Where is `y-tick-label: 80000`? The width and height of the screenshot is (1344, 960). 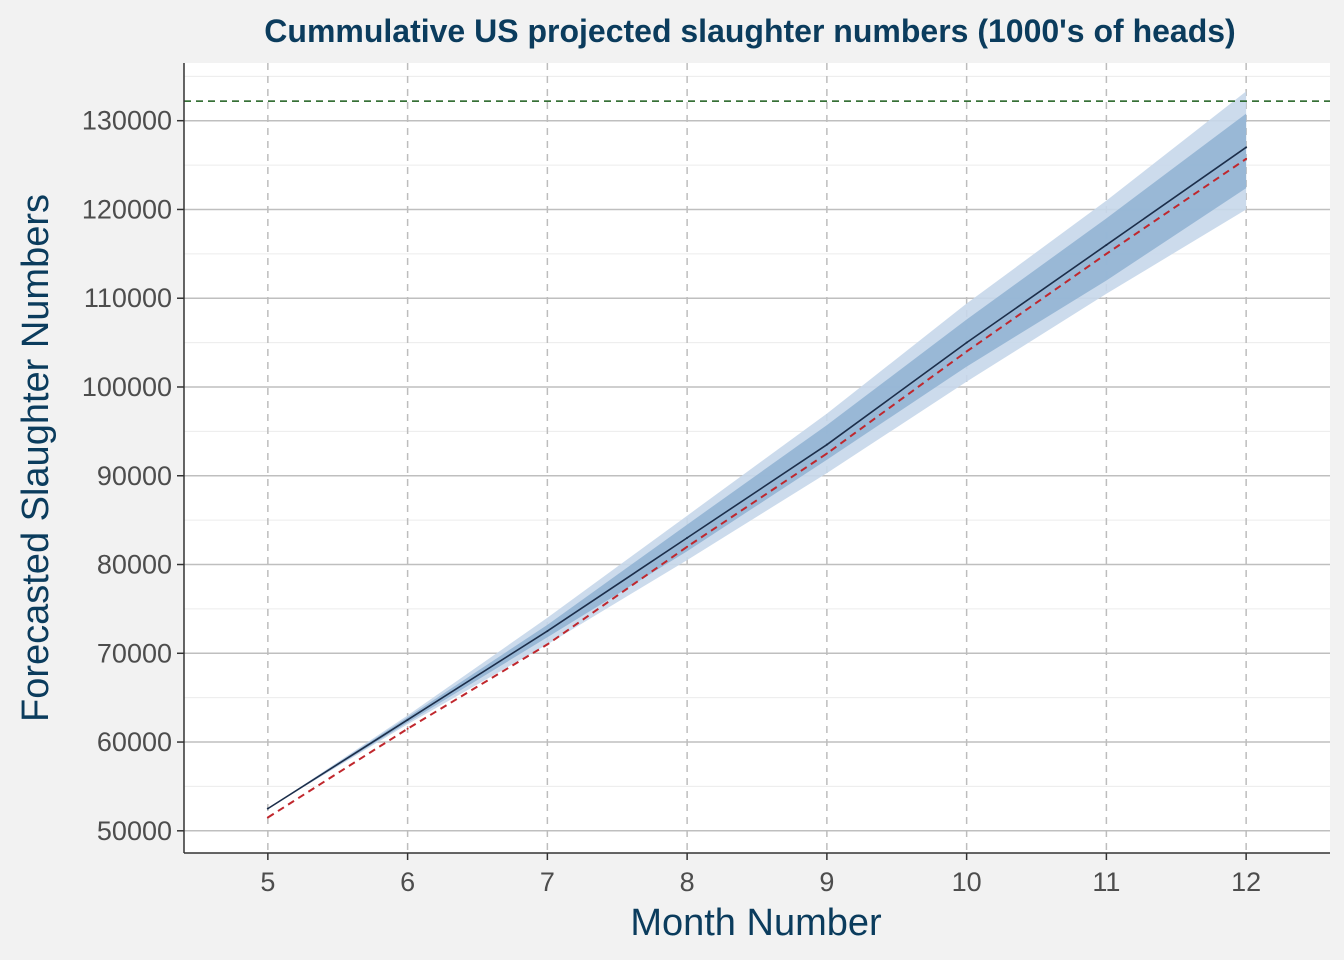
y-tick-label: 80000 is located at coordinates (134, 565).